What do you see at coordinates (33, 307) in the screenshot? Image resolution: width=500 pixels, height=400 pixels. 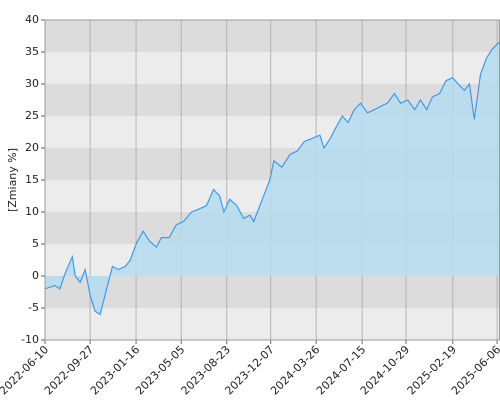 I see `y-tick-label: -5` at bounding box center [33, 307].